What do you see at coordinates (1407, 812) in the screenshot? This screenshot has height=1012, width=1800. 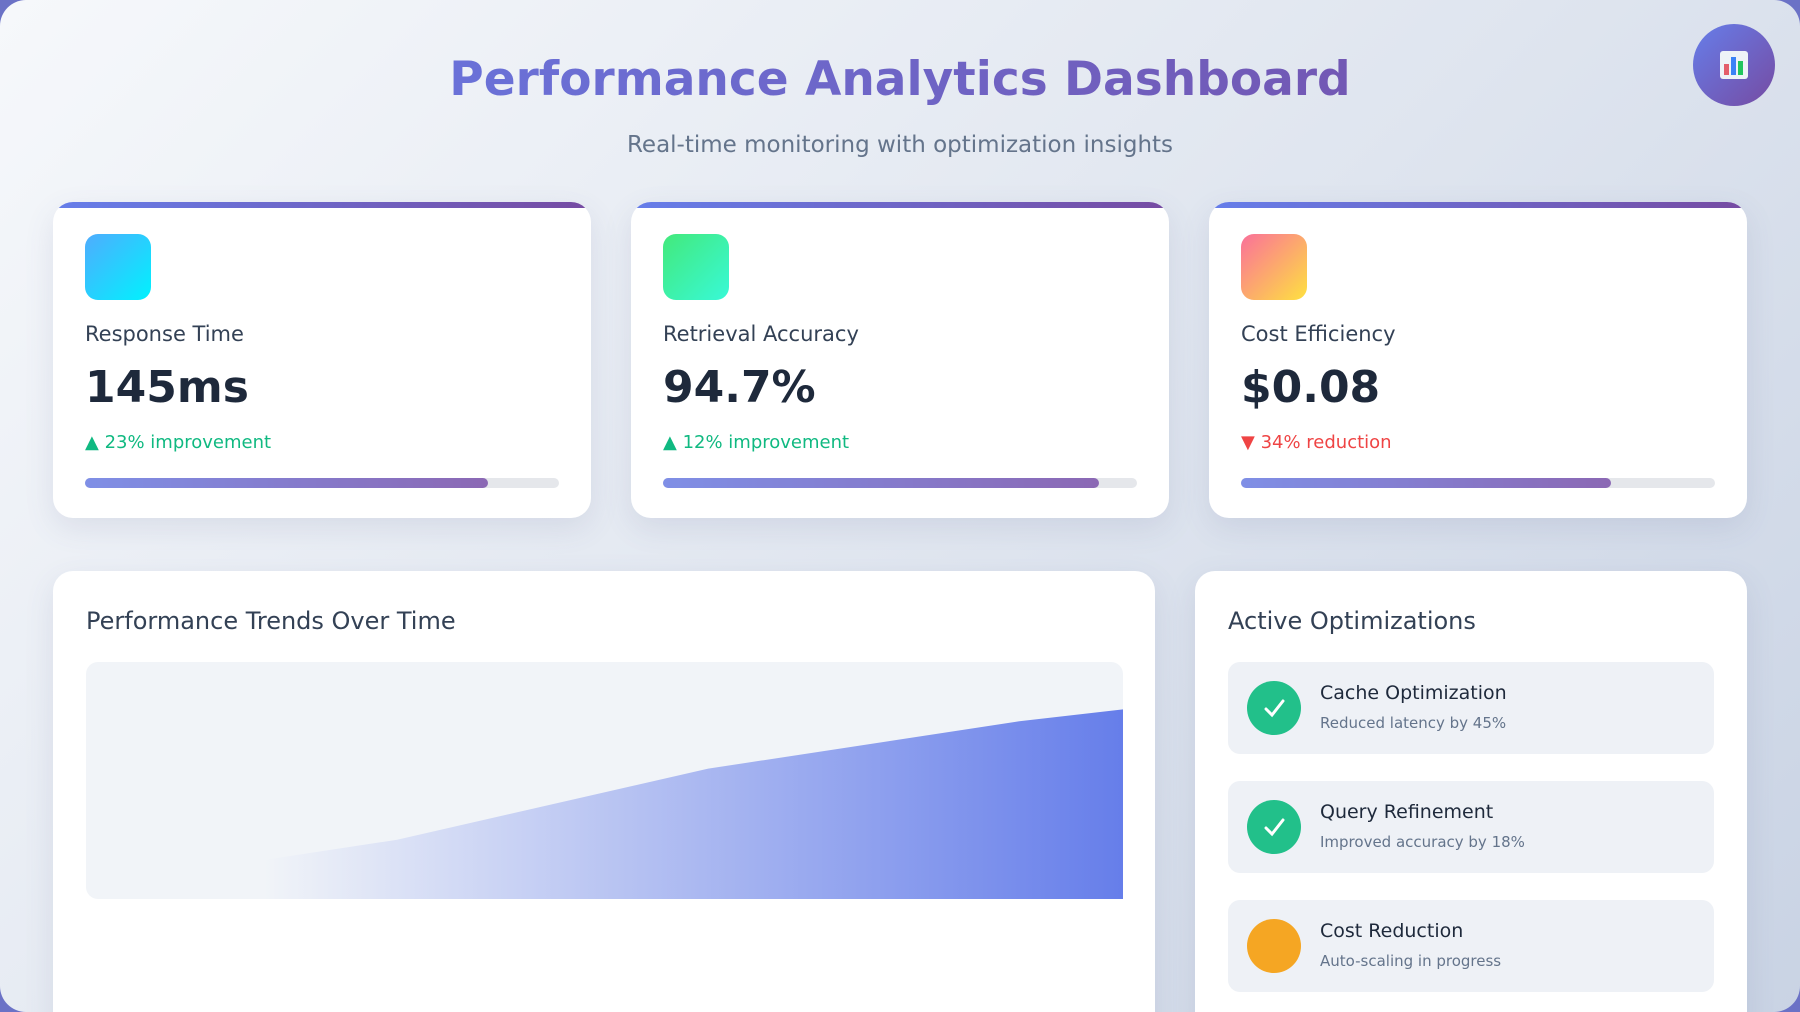 I see `optimization-name: Query Refinement` at bounding box center [1407, 812].